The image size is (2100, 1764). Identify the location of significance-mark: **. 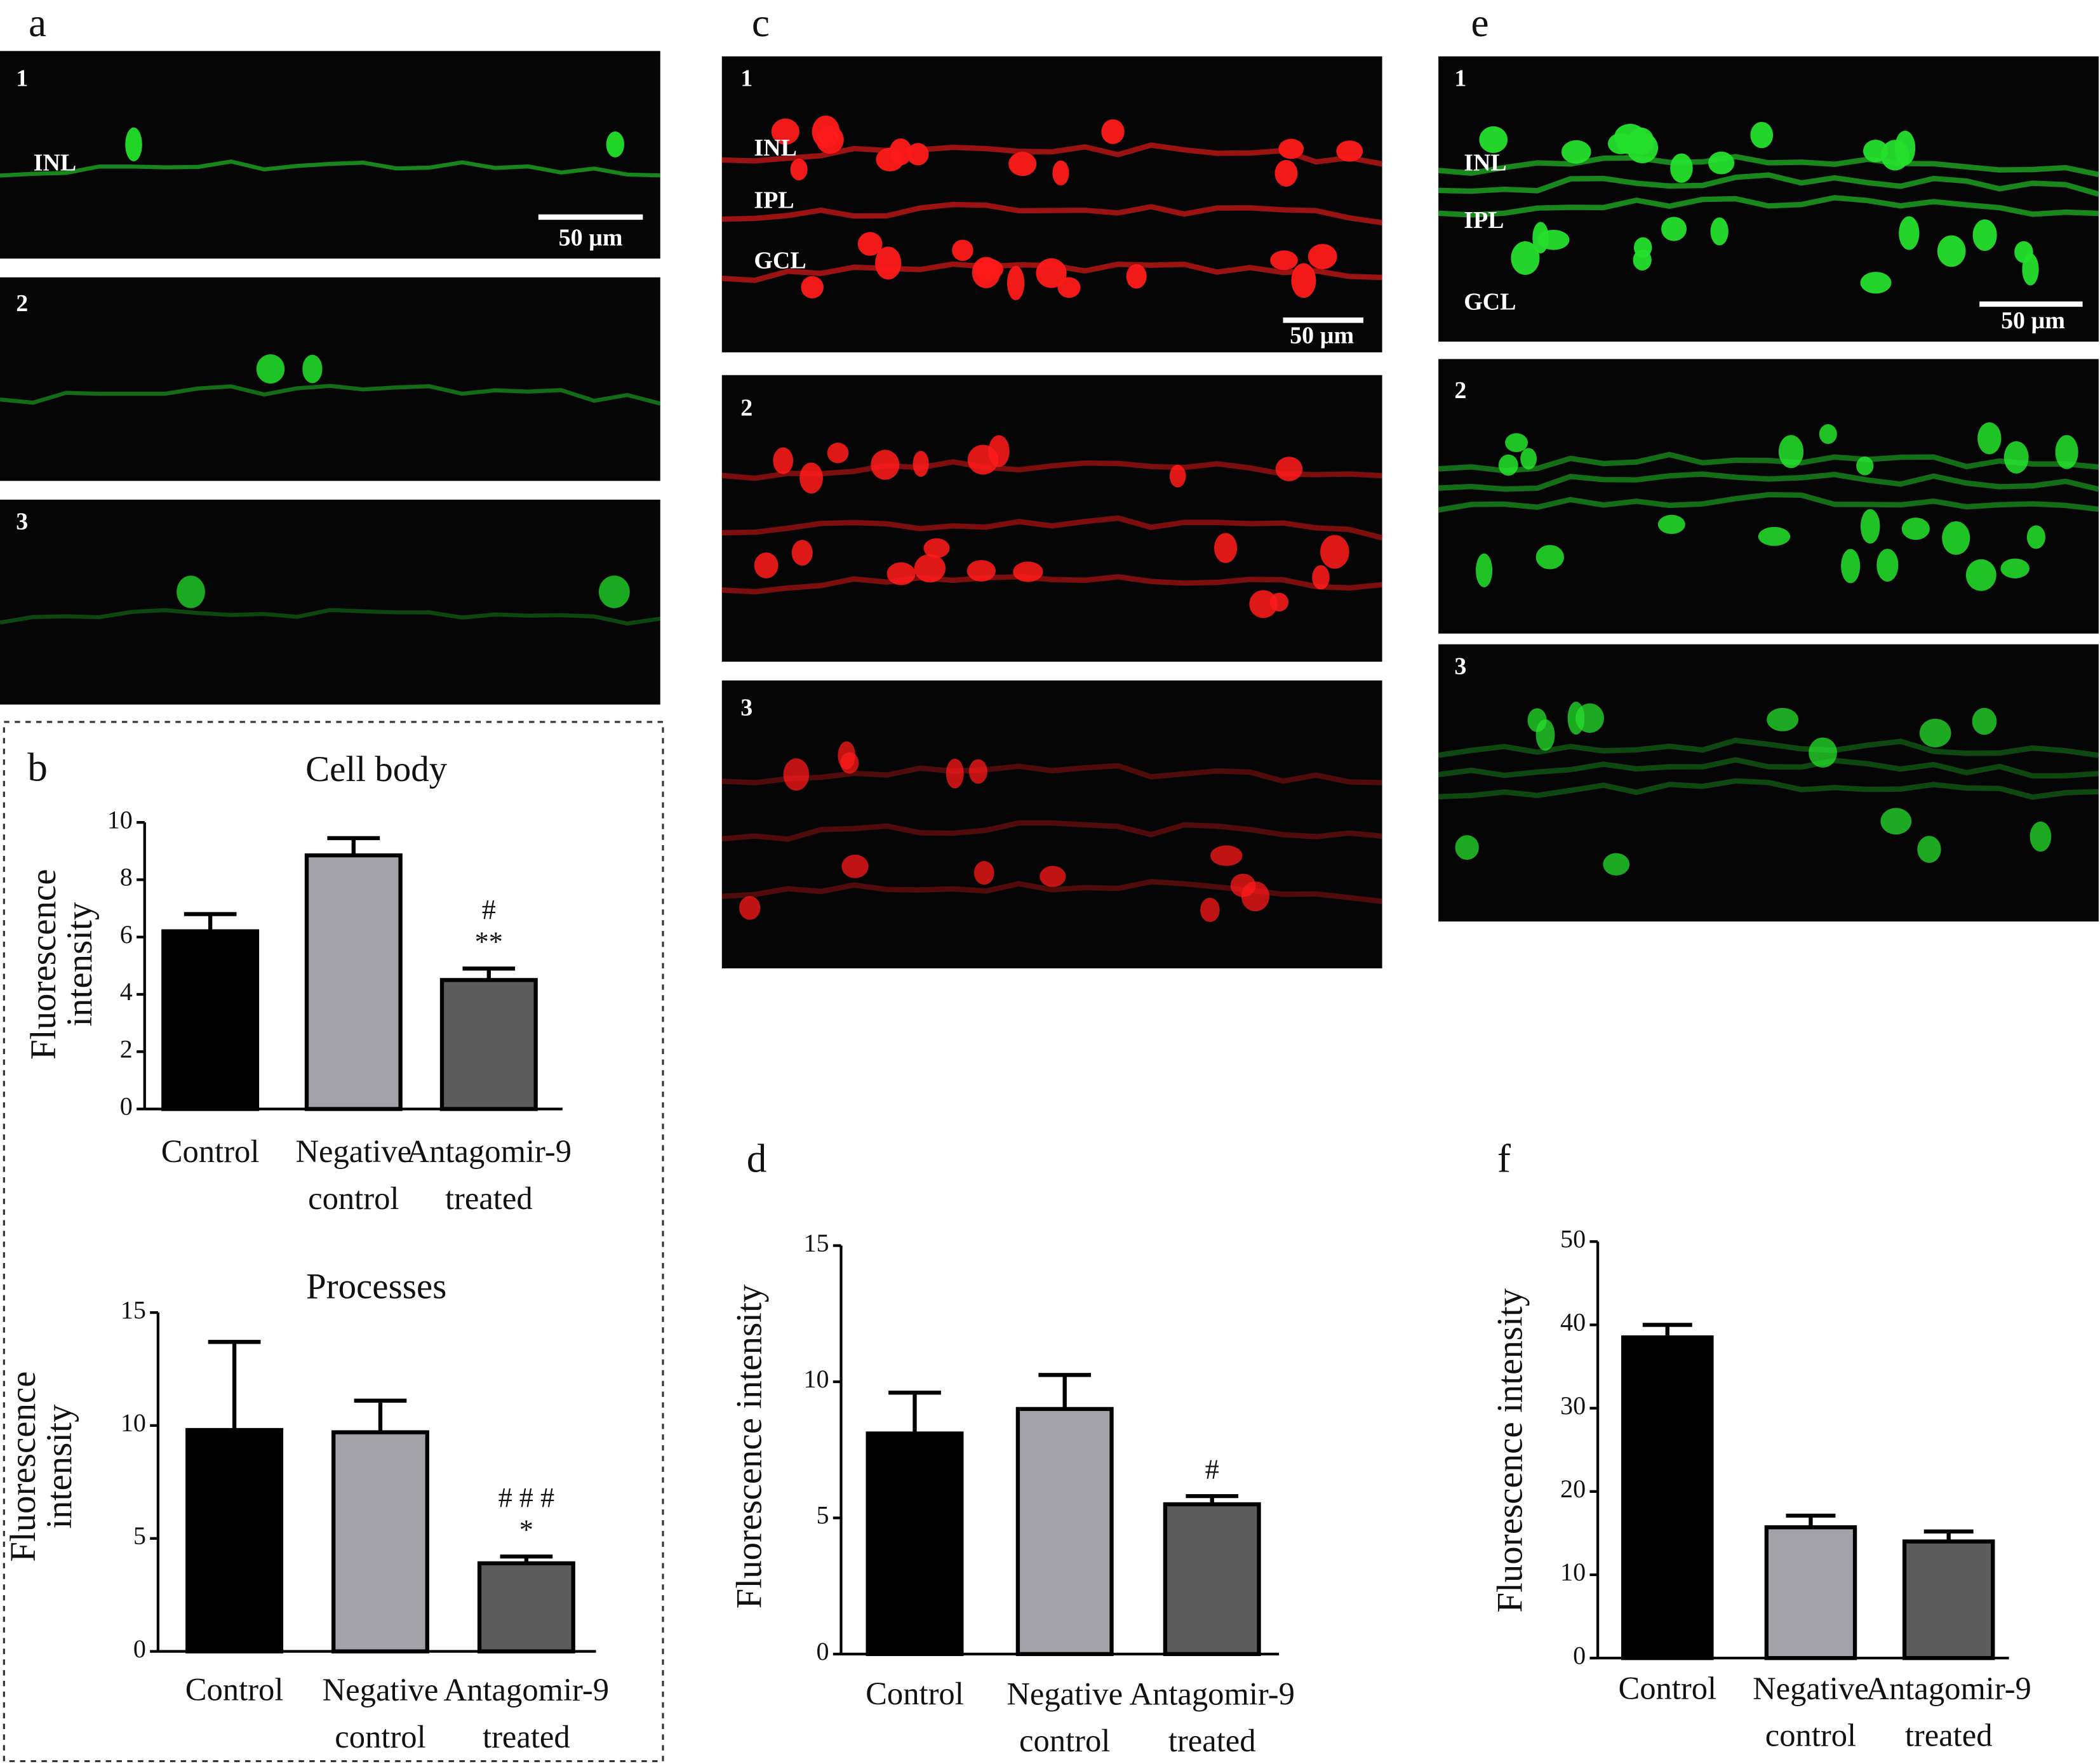
(489, 942).